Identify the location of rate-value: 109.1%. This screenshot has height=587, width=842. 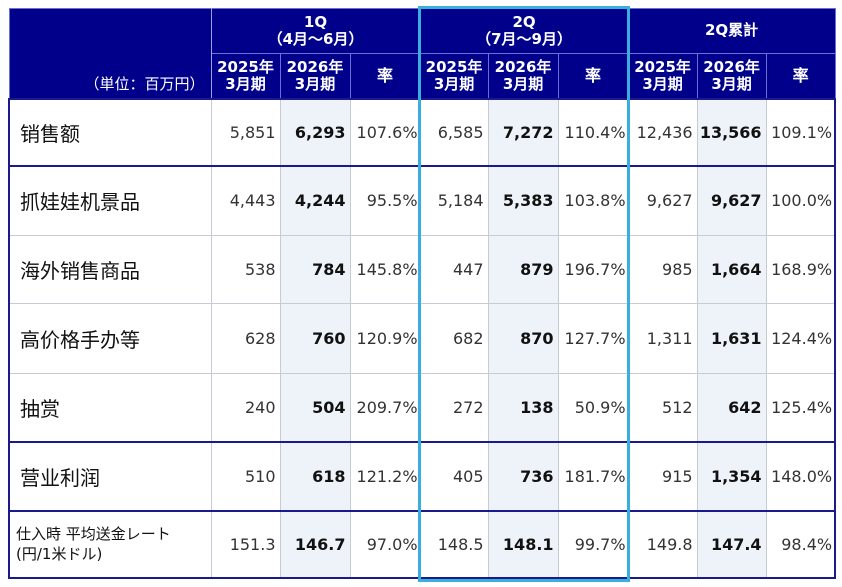
(801, 132).